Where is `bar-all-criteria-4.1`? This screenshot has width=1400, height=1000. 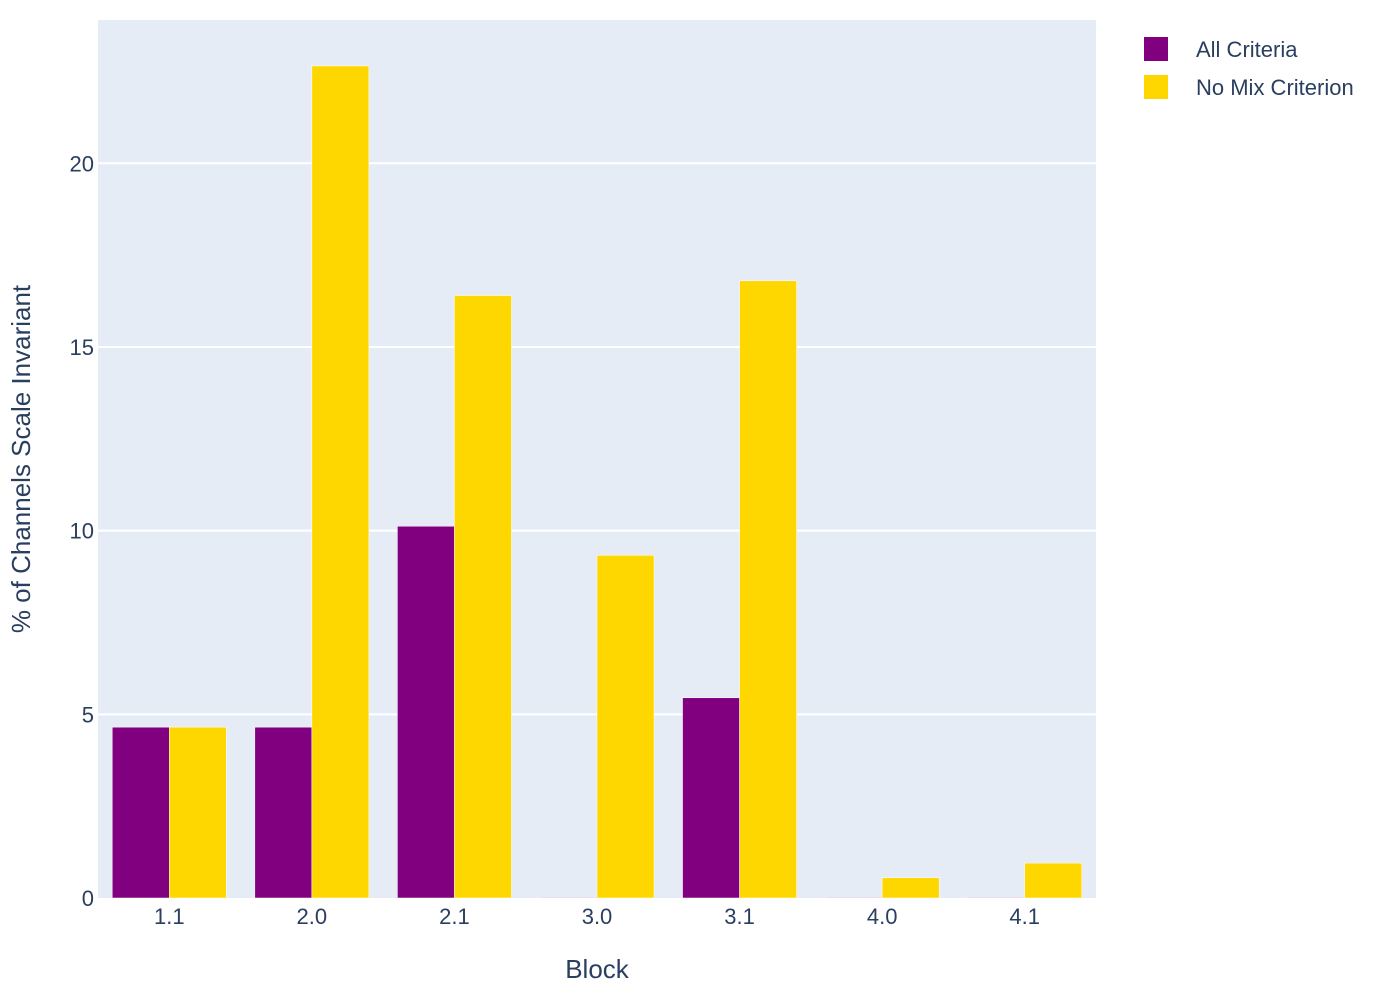 bar-all-criteria-4.1 is located at coordinates (996, 898).